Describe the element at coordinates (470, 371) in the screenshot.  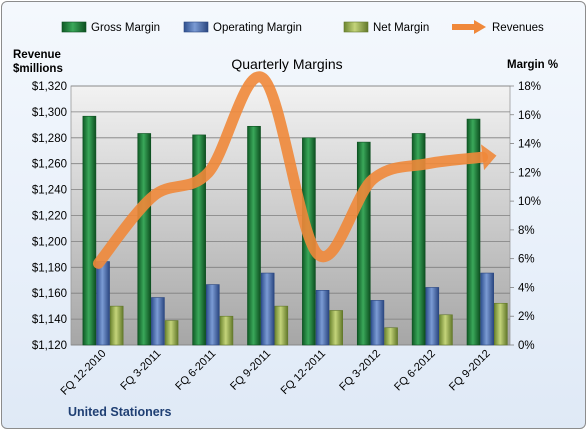
I see `category-label: FQ 9-2012` at that location.